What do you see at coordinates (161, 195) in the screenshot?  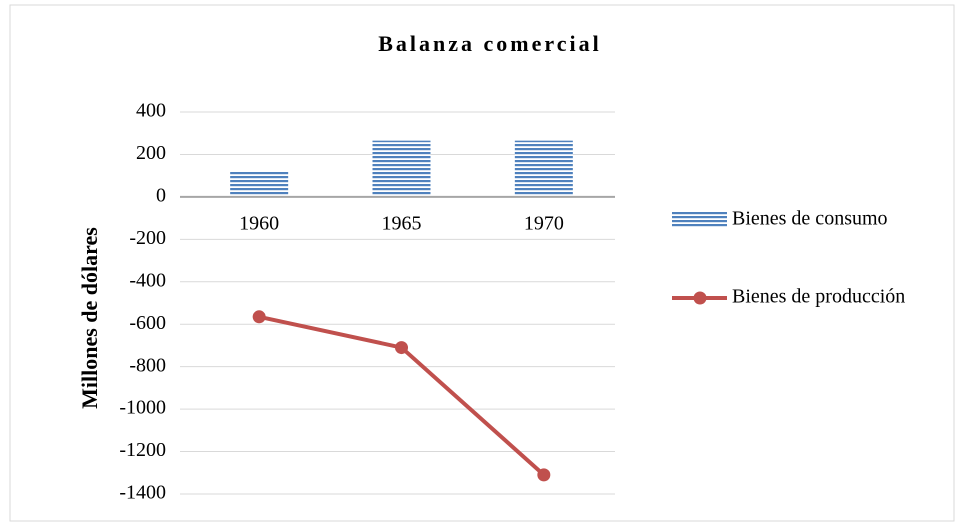 I see `y-tick-label: 0` at bounding box center [161, 195].